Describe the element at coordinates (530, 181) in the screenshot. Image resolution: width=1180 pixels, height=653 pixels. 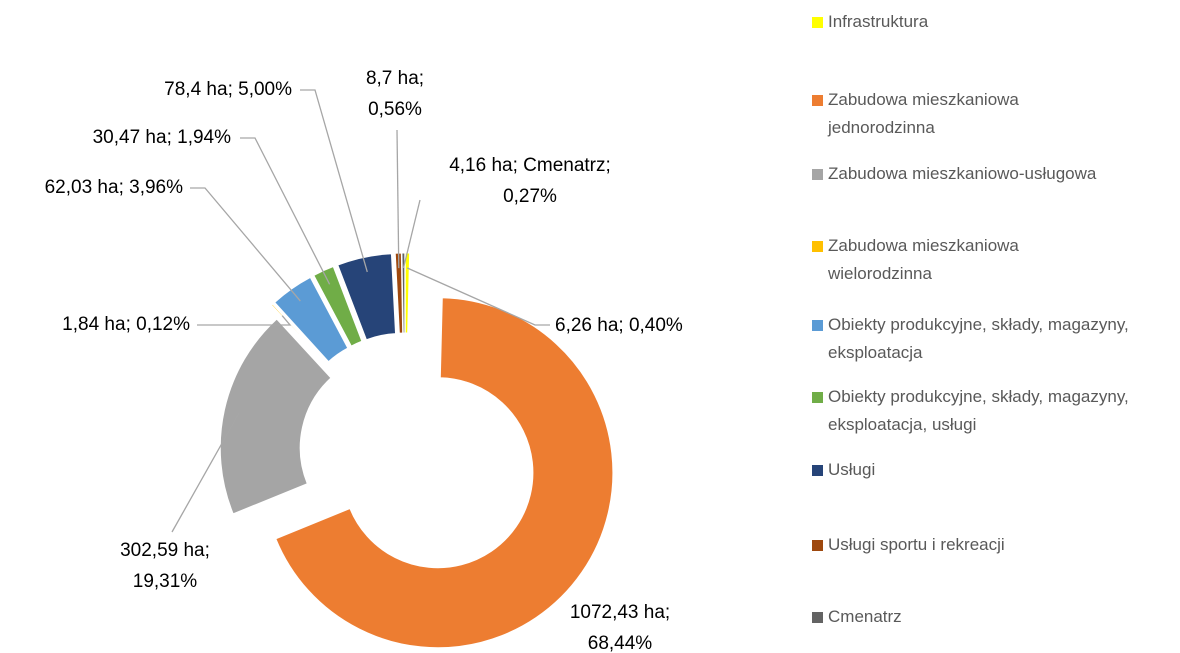
I see `data-label: 4,16 ha; Cmenatrz; 0,27%` at that location.